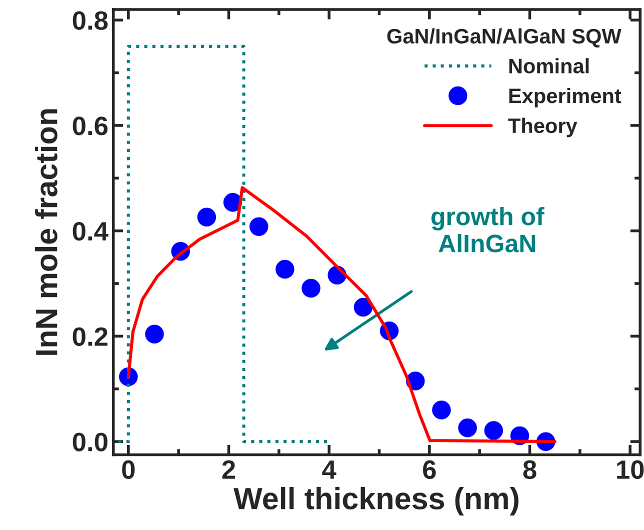 This screenshot has width=644, height=530. What do you see at coordinates (504, 38) in the screenshot?
I see `legend-title: GaN/InGaN/AlGaN SQW` at bounding box center [504, 38].